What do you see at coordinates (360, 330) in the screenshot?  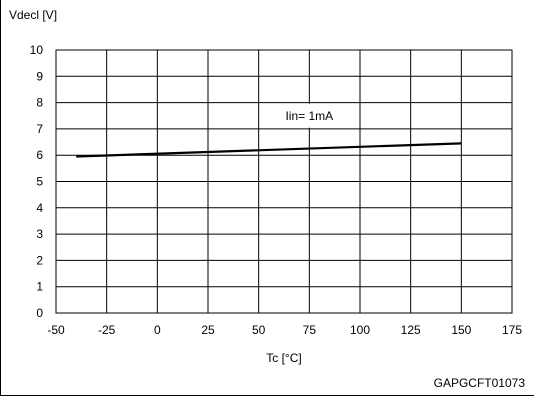 I see `x-tick-label: 100` at bounding box center [360, 330].